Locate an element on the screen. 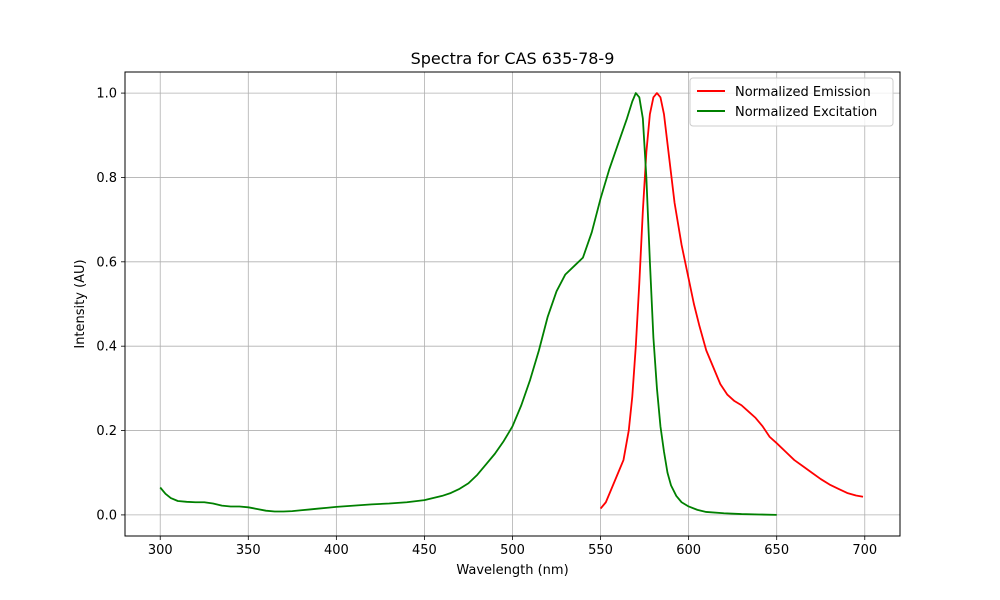 The image size is (1000, 600). x-tick-label: 650 is located at coordinates (776, 550).